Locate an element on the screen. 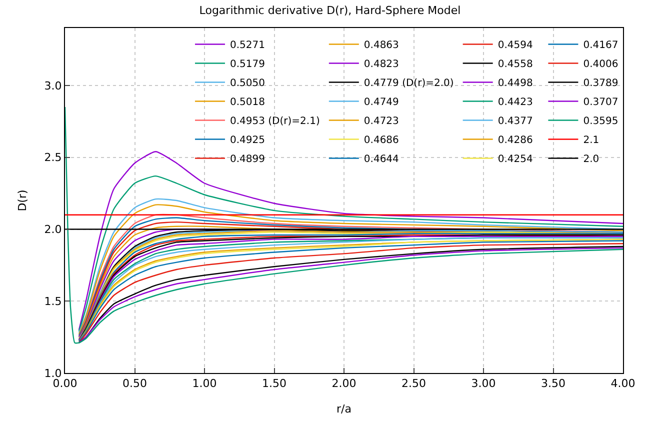 The height and width of the screenshot is (425, 660). legend-label: 0.4377 is located at coordinates (515, 122).